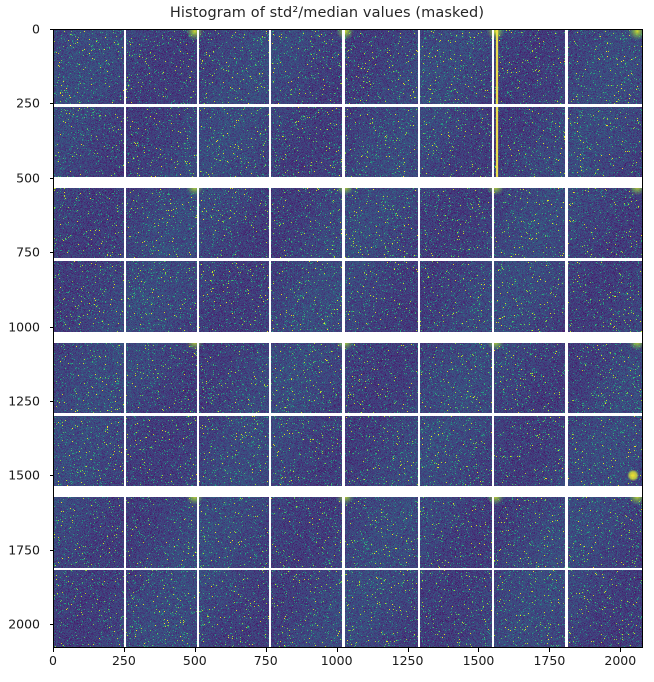 The image size is (654, 682). What do you see at coordinates (265, 660) in the screenshot?
I see `x-tick-label: 750` at bounding box center [265, 660].